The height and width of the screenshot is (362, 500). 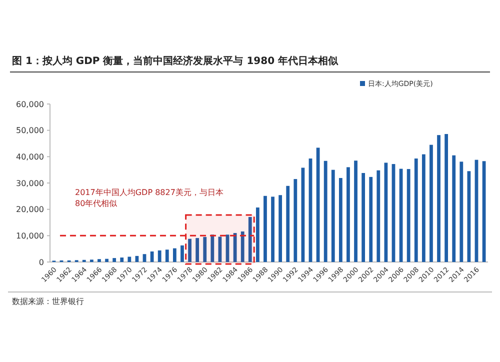 I want to click on y-tick-label: 0, so click(x=41, y=262).